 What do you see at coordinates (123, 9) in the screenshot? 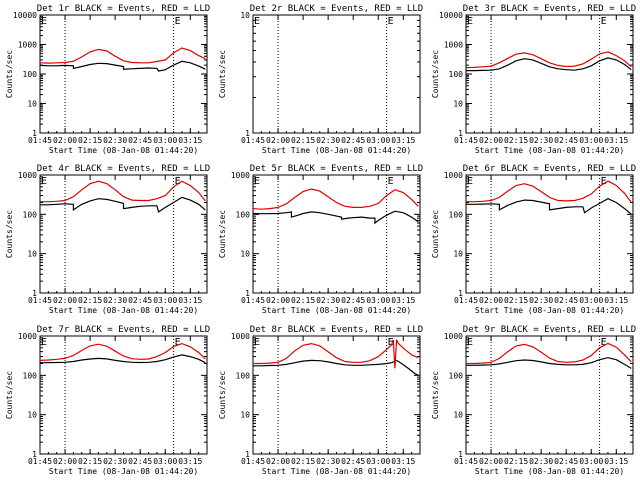
I see `panel-title: Det 1r BLACK = Events, RED = LLD` at bounding box center [123, 9].